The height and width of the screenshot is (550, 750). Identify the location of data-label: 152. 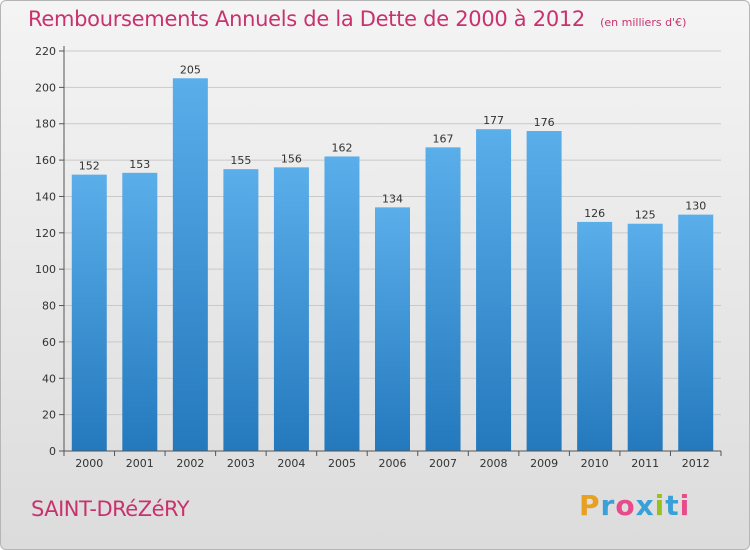
(89, 166).